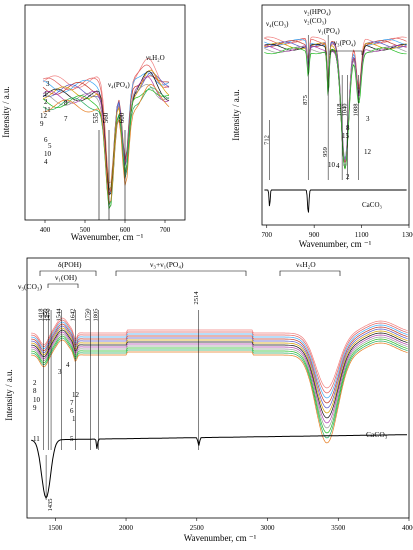 This screenshot has width=413, height=550. I want to click on tl-xtick-label: 600, so click(125, 230).